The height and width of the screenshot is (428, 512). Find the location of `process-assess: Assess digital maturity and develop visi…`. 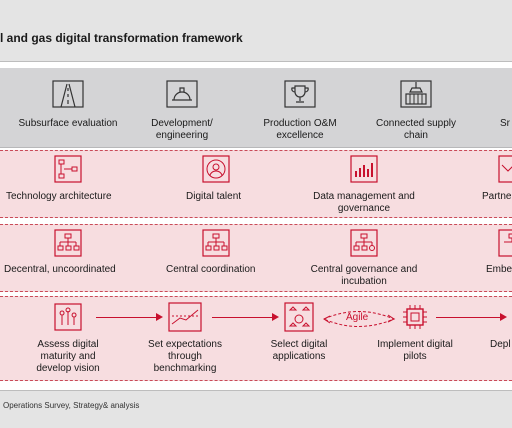

process-assess: Assess digital maturity and develop visi… is located at coordinates (68, 356).